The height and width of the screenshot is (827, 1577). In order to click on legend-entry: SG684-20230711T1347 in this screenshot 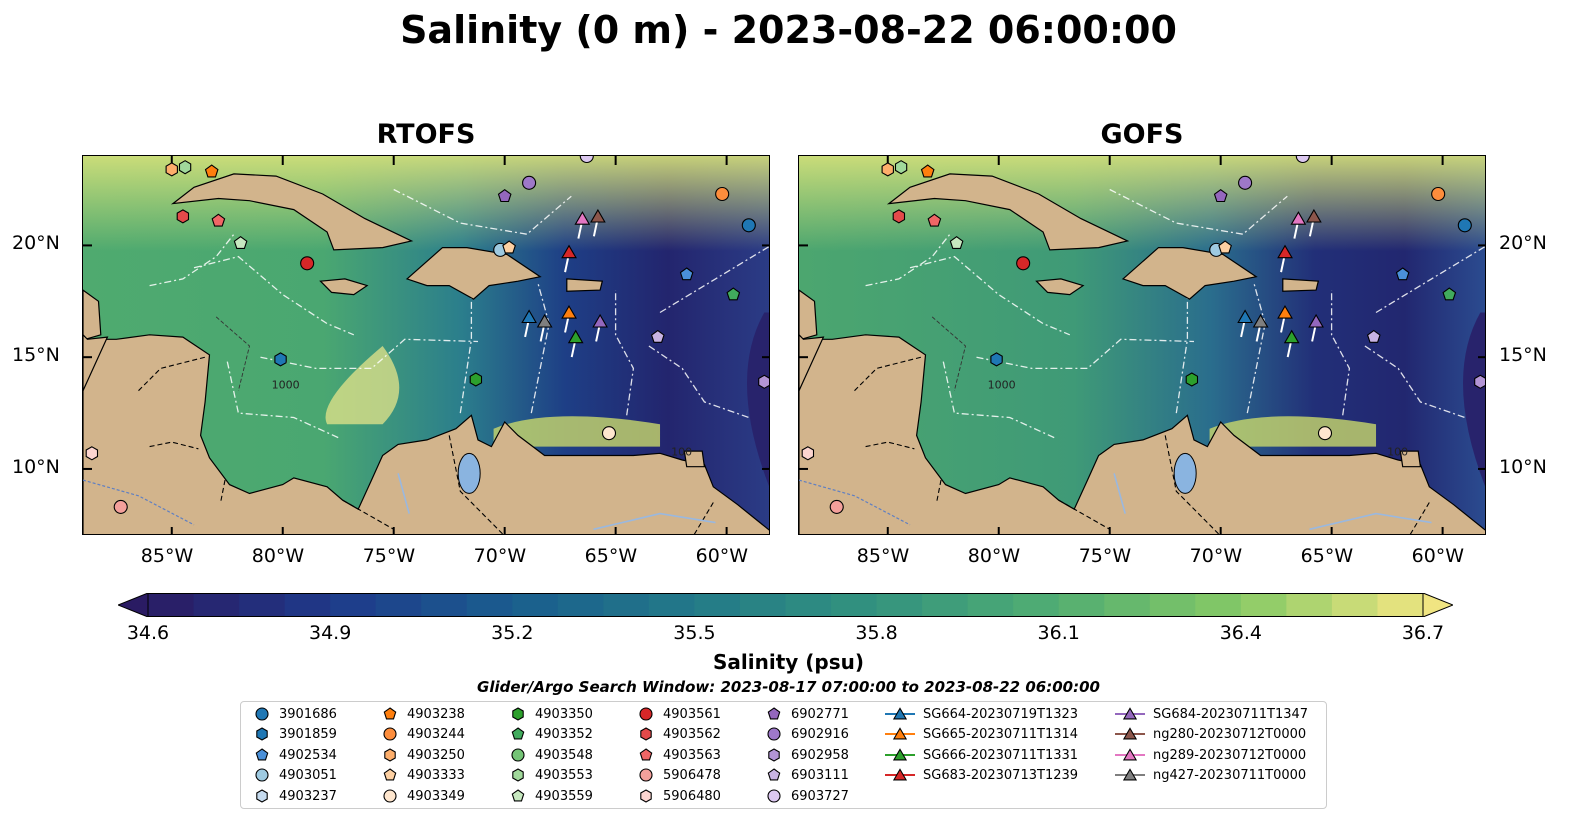, I will do `click(1211, 714)`.